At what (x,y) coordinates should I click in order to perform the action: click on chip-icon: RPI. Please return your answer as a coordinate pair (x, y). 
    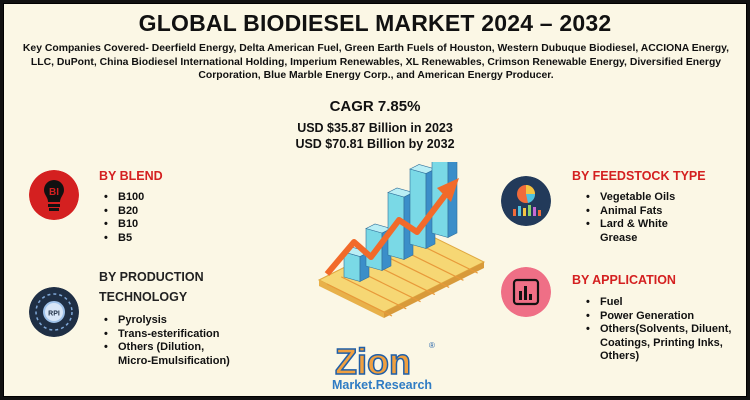
    Looking at the image, I should click on (54, 312).